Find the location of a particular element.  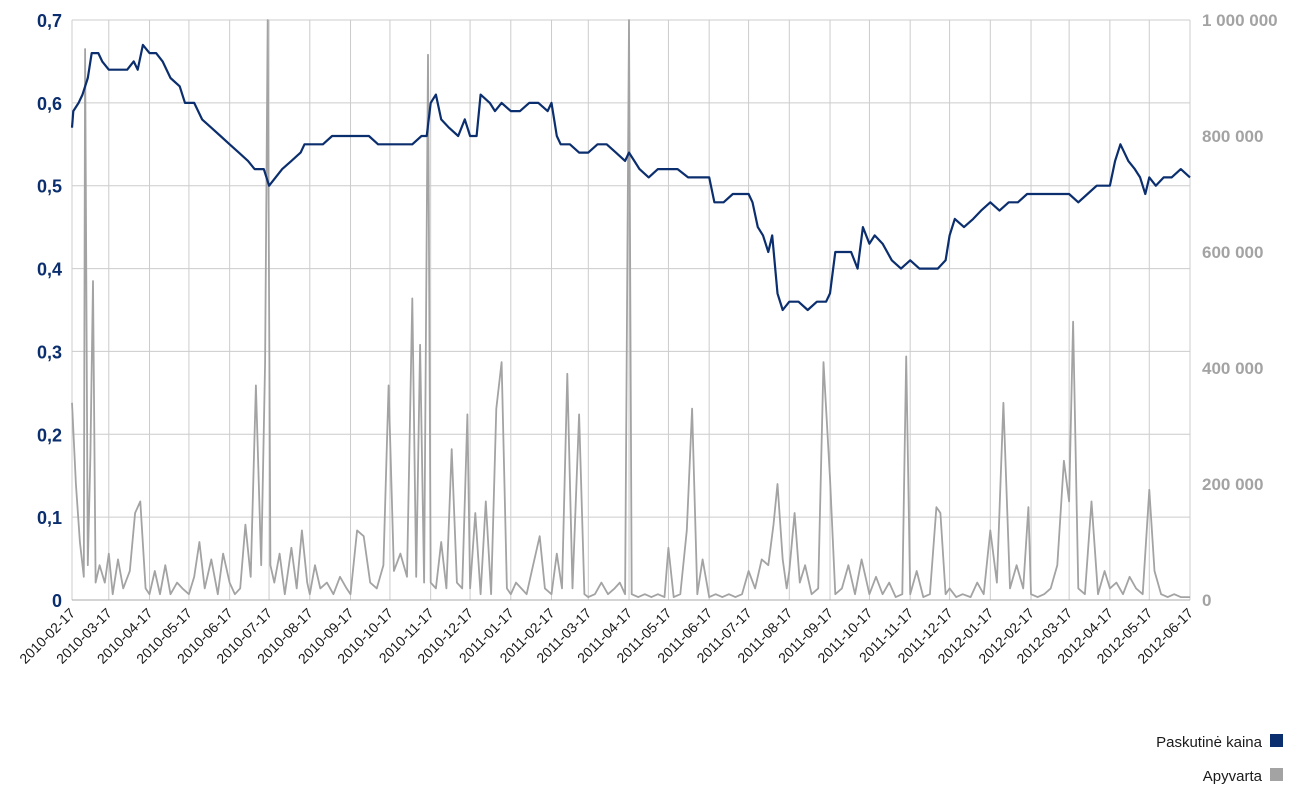

legend-swatch-price is located at coordinates (1276, 740).